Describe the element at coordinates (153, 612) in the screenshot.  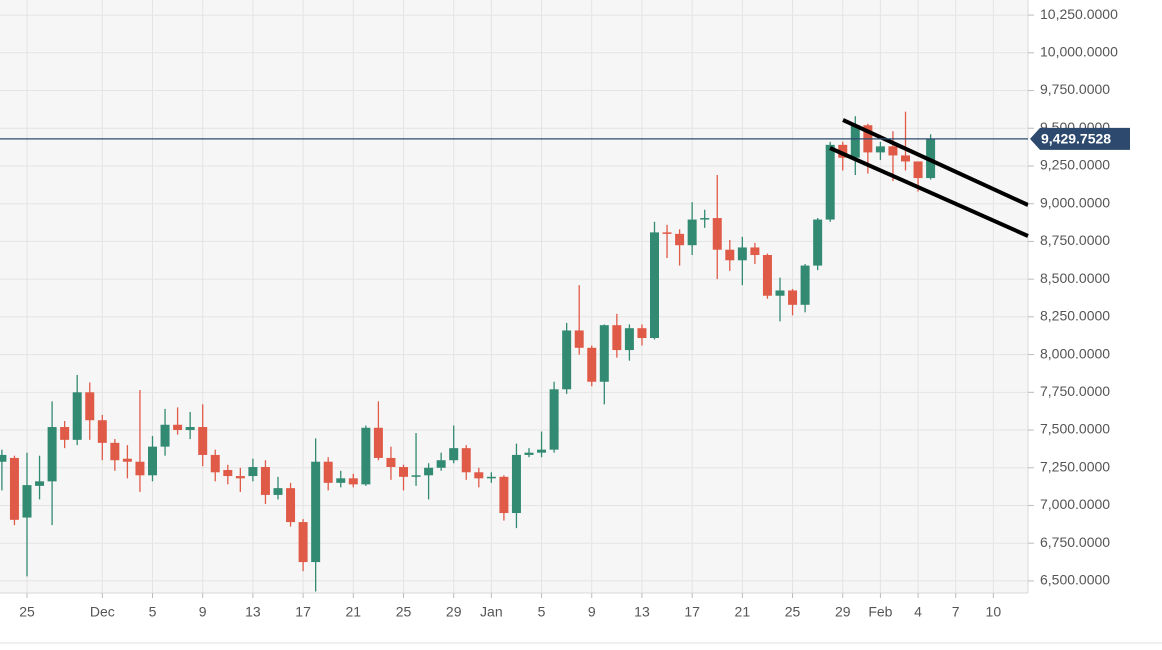
I see `x-tick-label: 5` at that location.